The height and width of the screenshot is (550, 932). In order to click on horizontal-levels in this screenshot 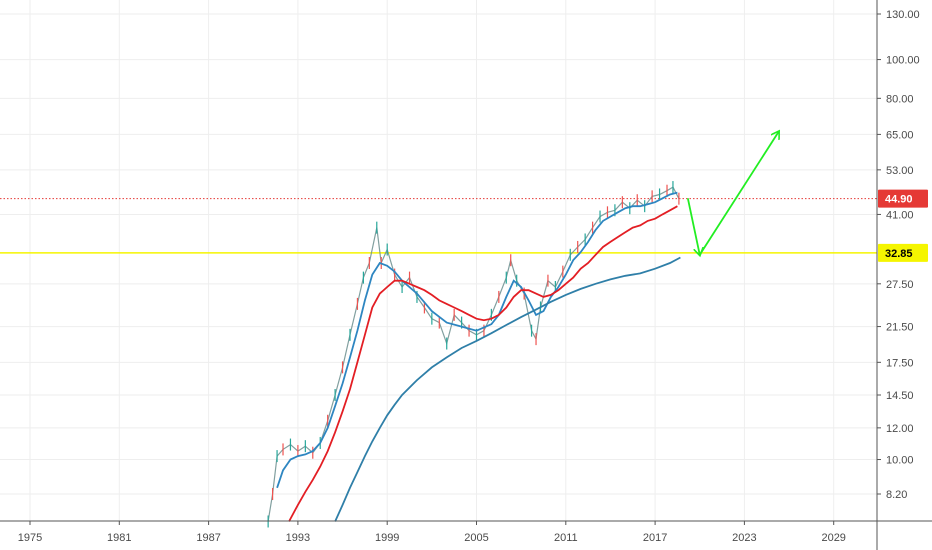, I will do `click(438, 226)`.